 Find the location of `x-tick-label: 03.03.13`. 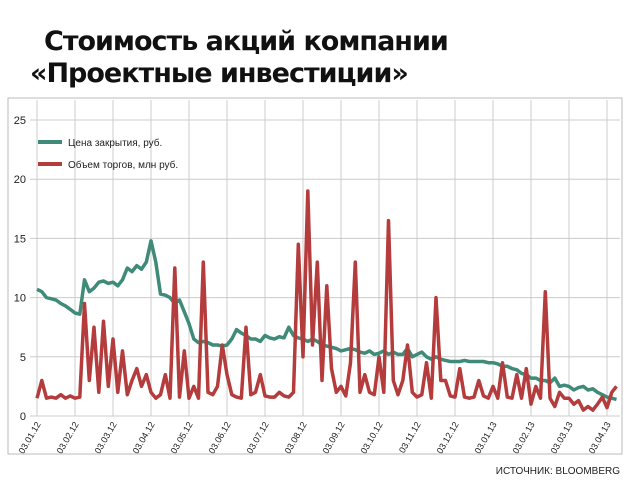

x-tick-label: 03.03.13 is located at coordinates (562, 437).